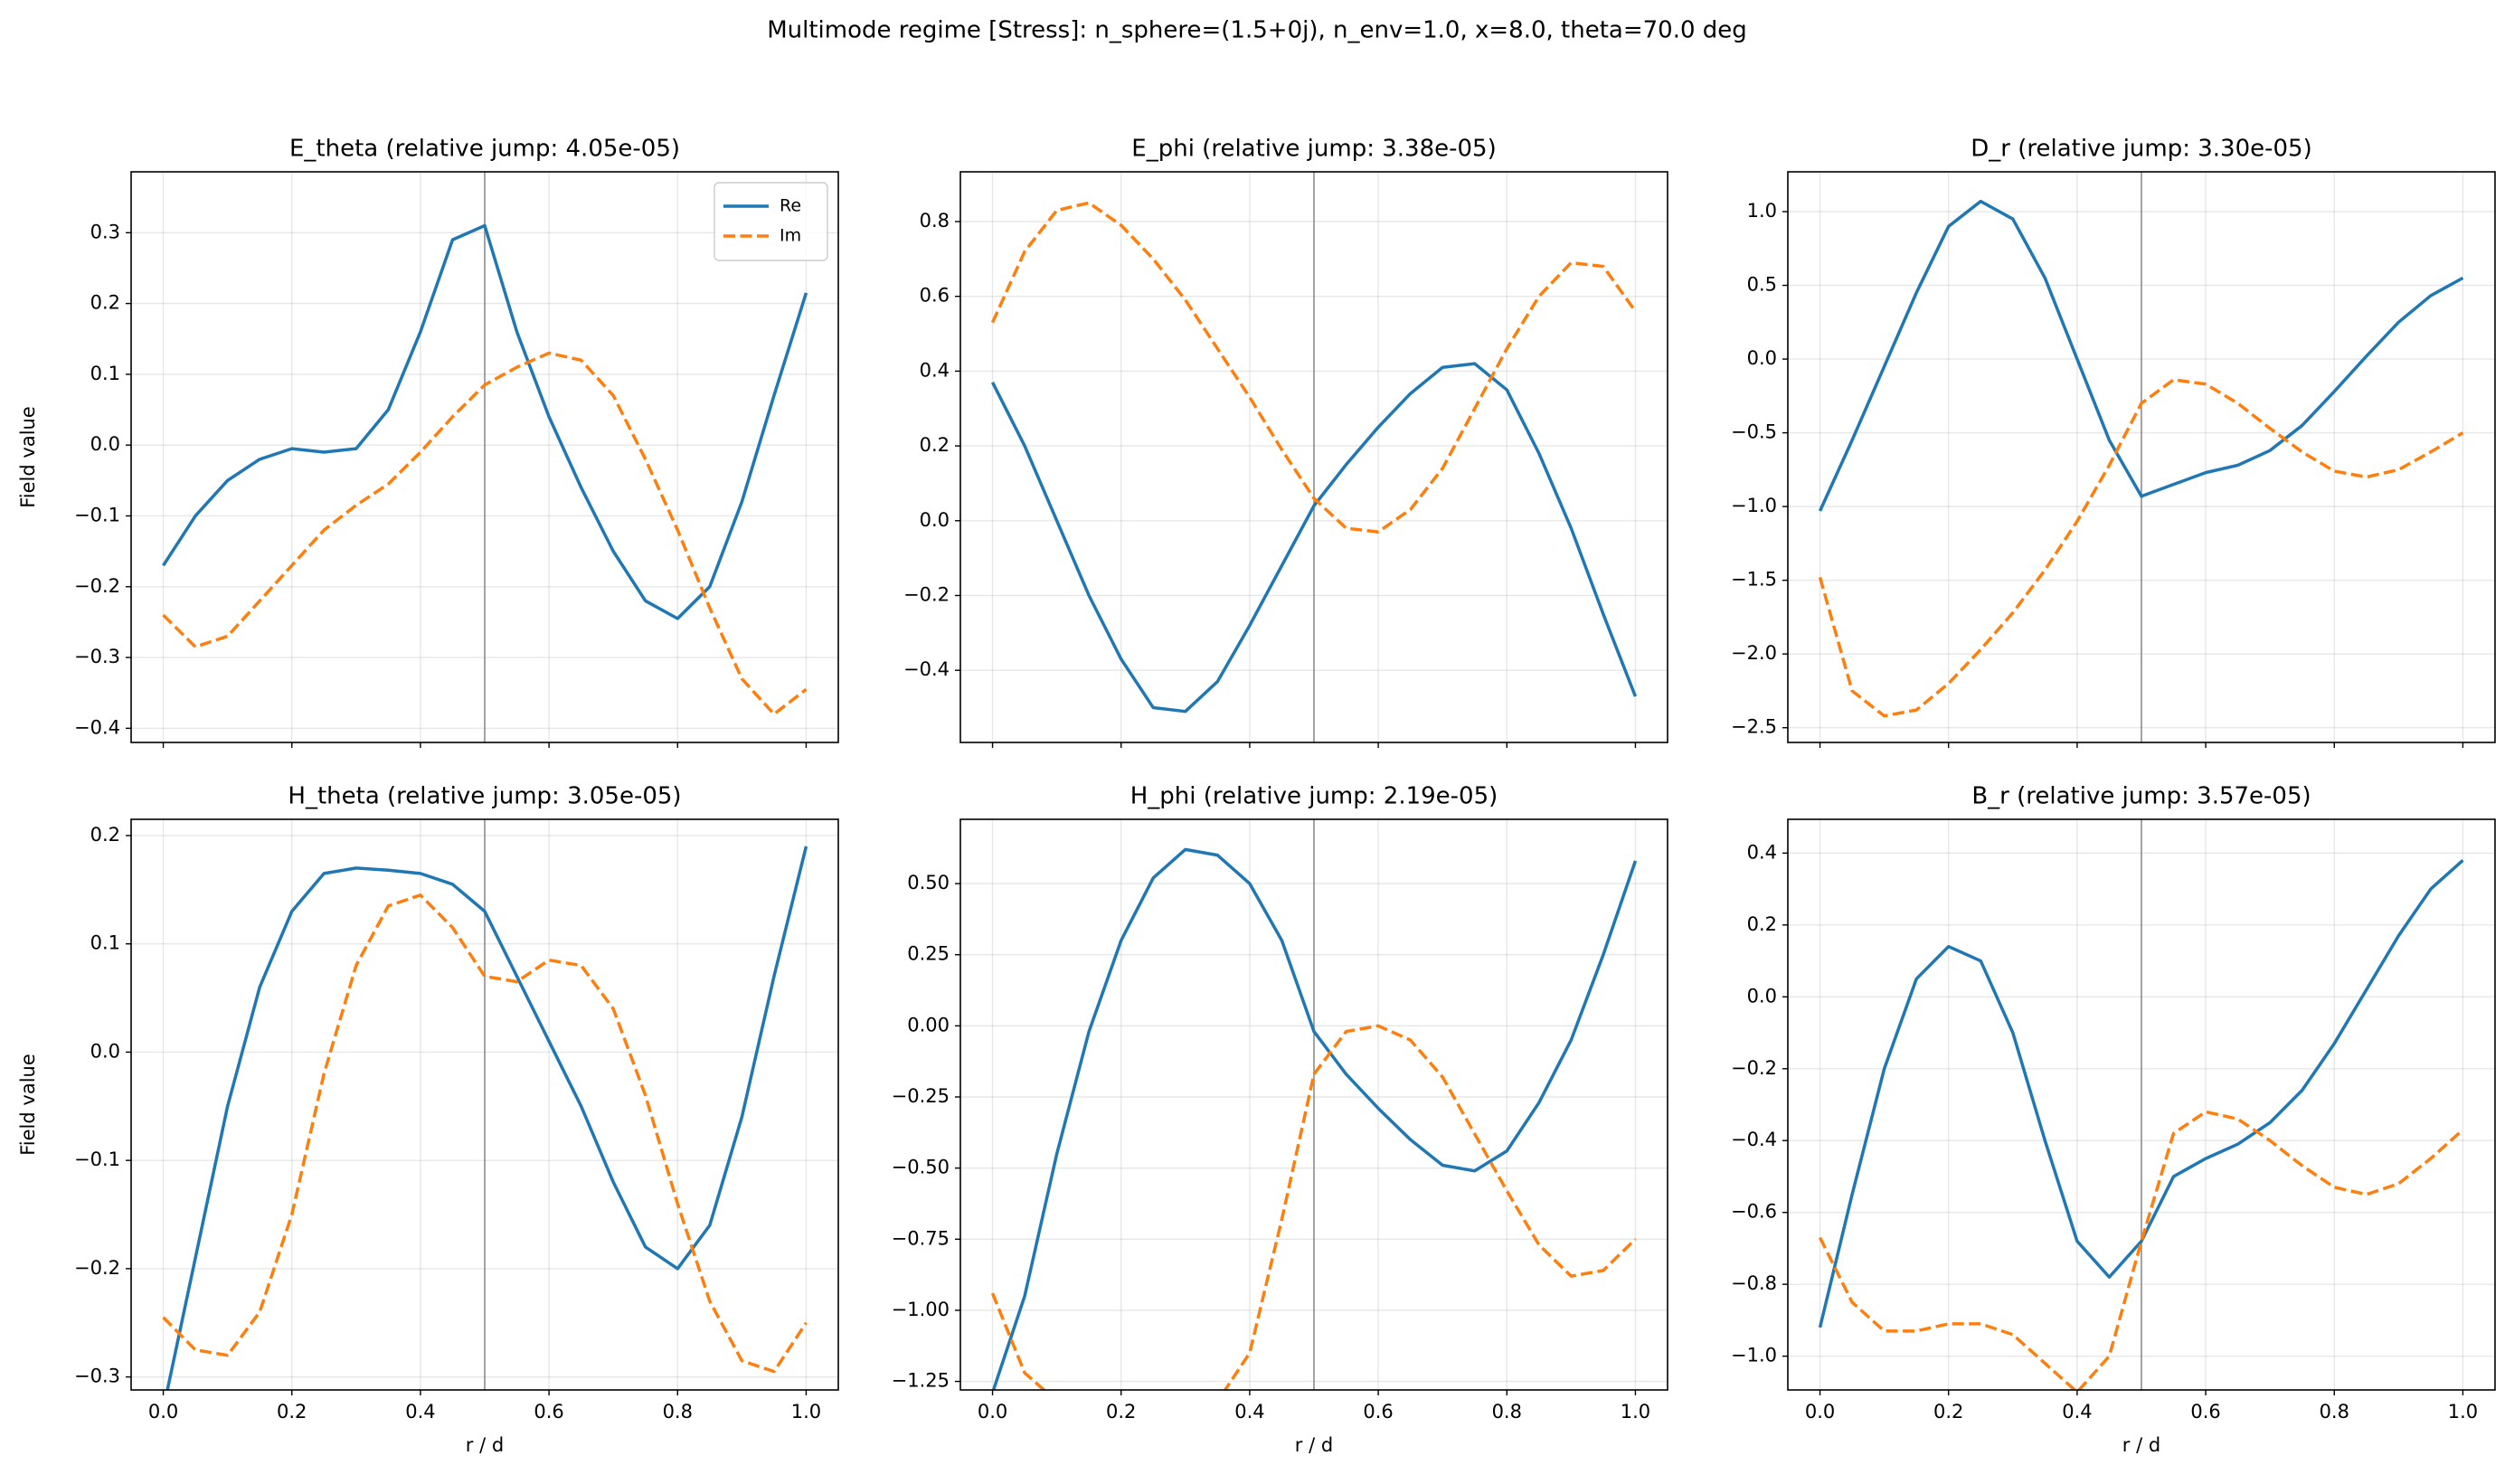 Image resolution: width=2514 pixels, height=1484 pixels. What do you see at coordinates (935, 296) in the screenshot?
I see `y-tick-label: 0.6` at bounding box center [935, 296].